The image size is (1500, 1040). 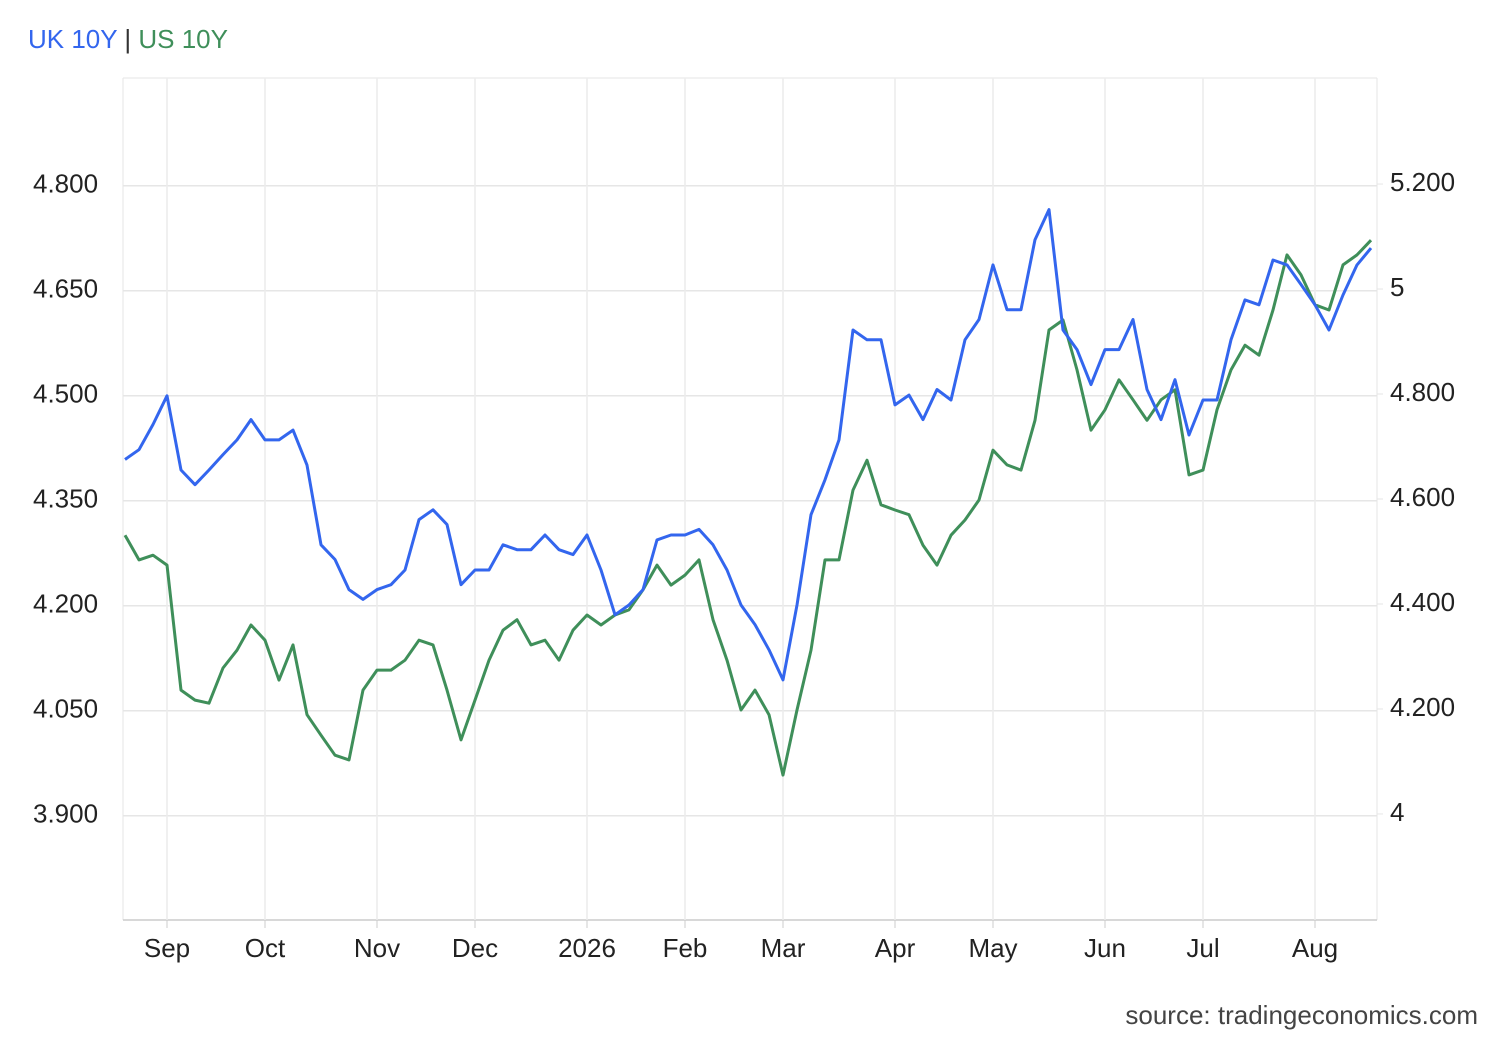 I want to click on y-tick-label: 4.500, so click(x=65, y=394).